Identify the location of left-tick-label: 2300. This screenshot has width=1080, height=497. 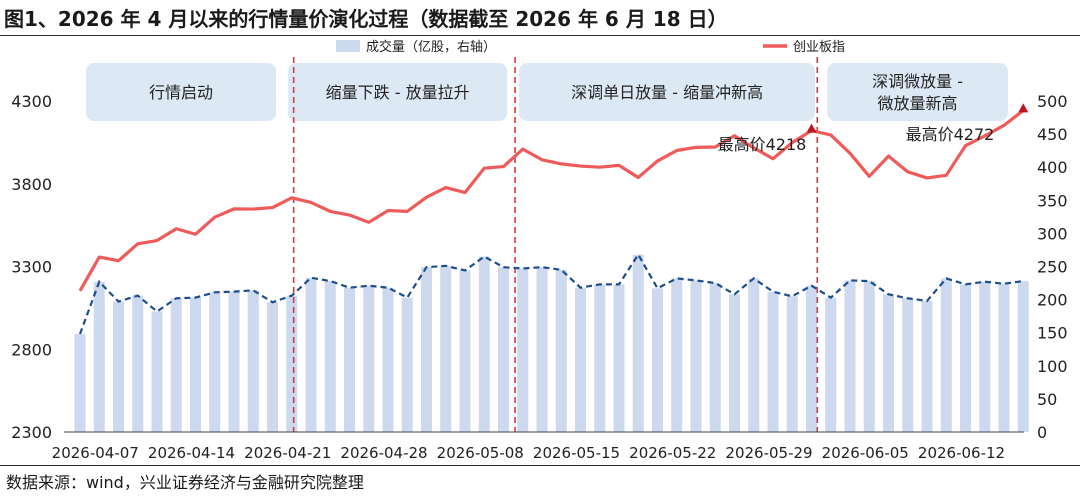
(31, 432).